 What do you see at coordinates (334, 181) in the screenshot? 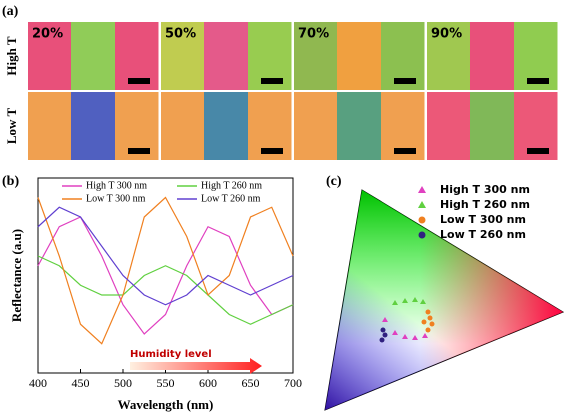
I see `panel-label: (c)` at bounding box center [334, 181].